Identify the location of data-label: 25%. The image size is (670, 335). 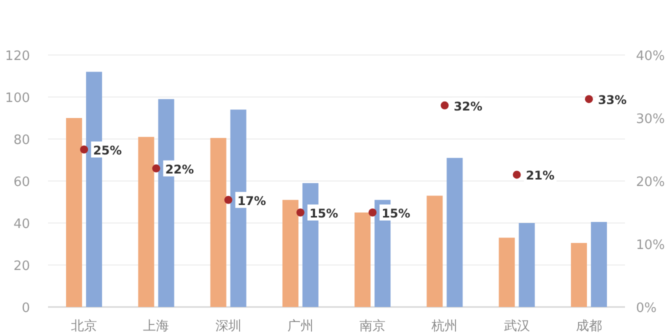
(107, 151).